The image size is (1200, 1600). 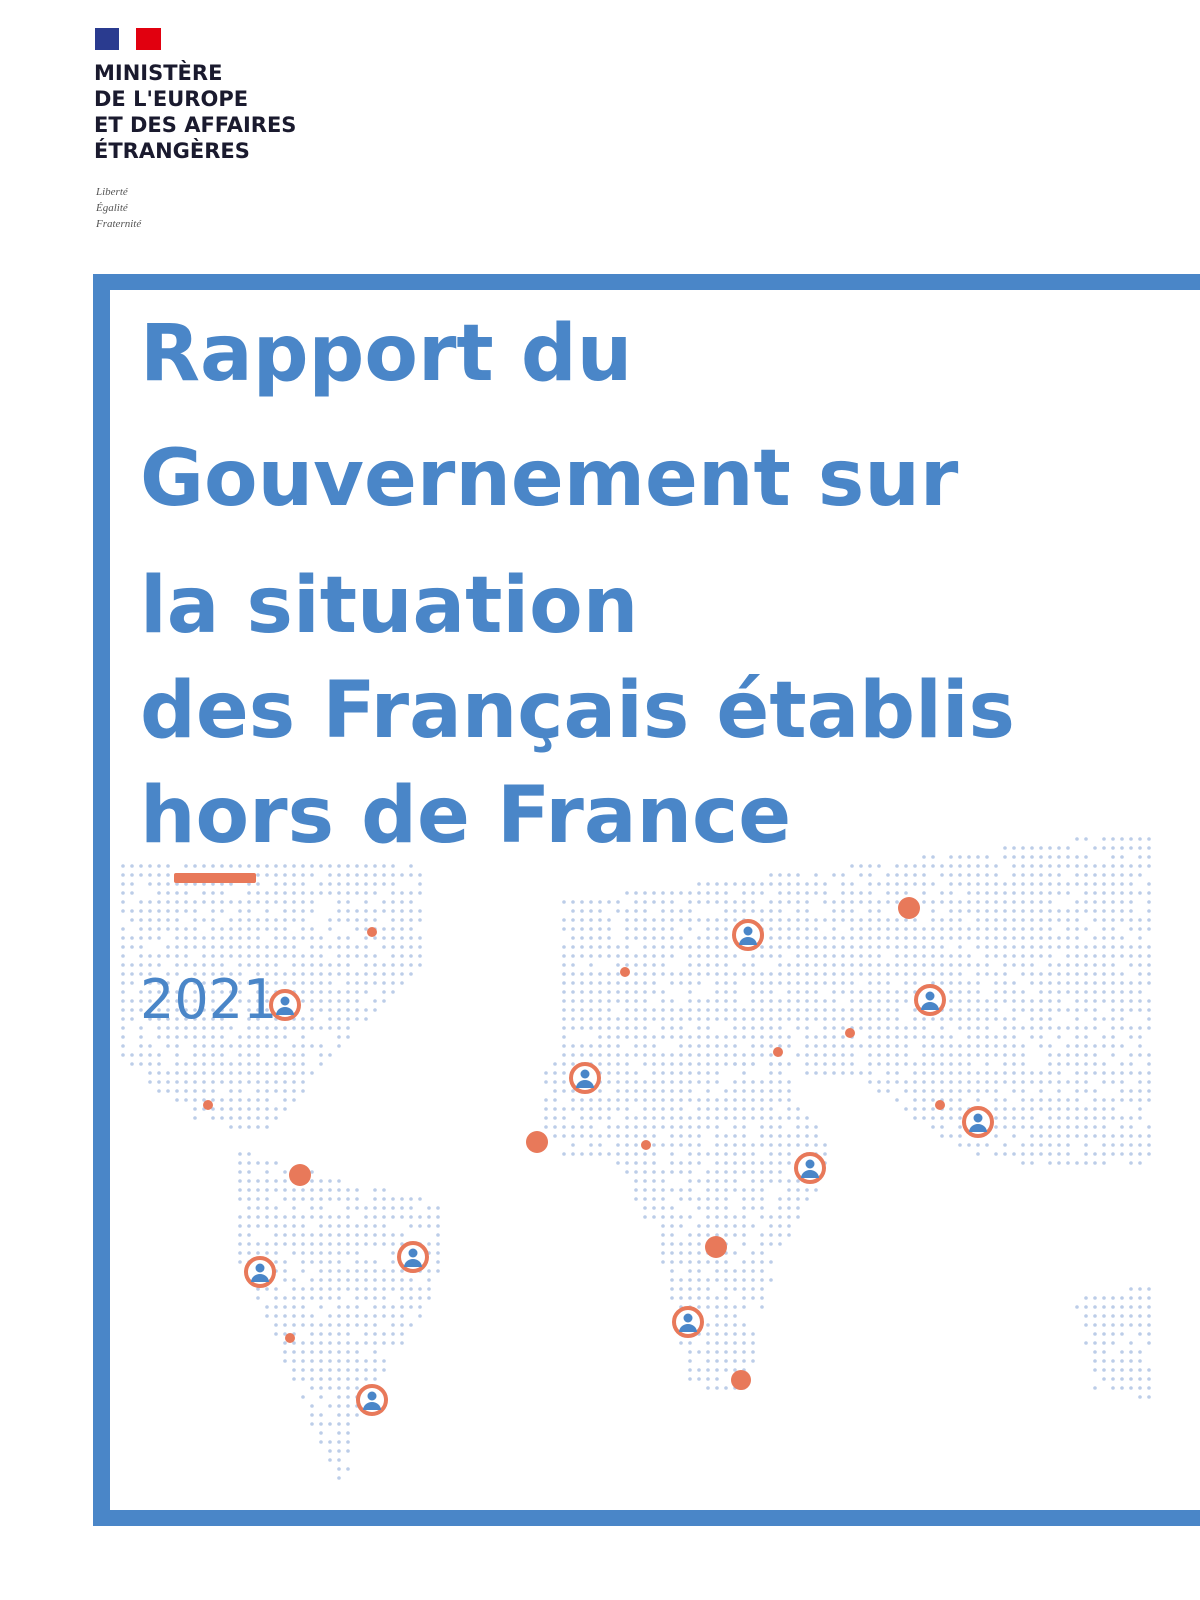 What do you see at coordinates (215, 878) in the screenshot?
I see `accent-dash` at bounding box center [215, 878].